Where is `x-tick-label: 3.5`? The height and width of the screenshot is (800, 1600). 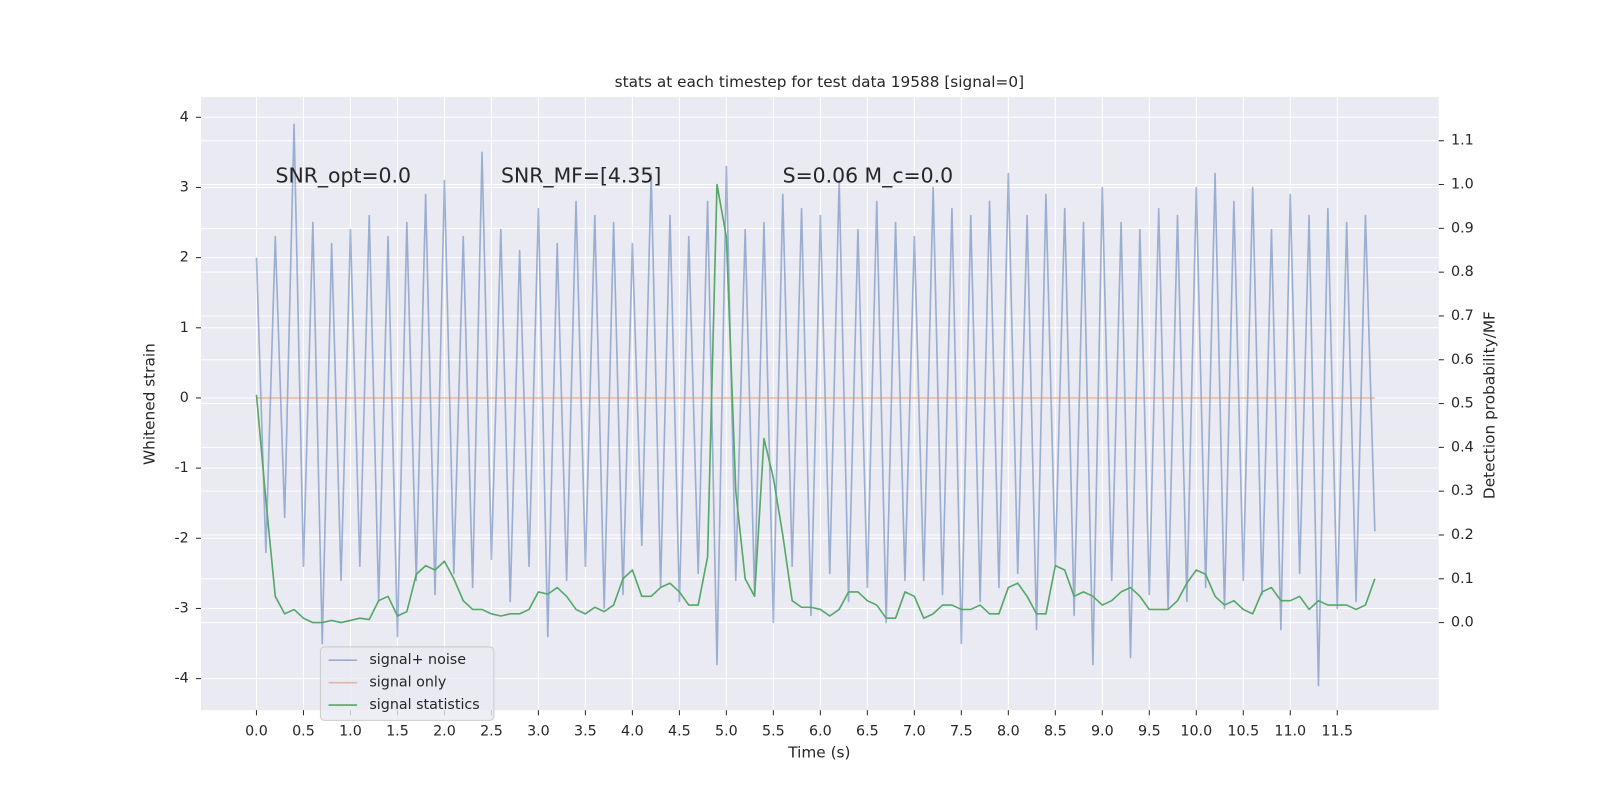 x-tick-label: 3.5 is located at coordinates (585, 732).